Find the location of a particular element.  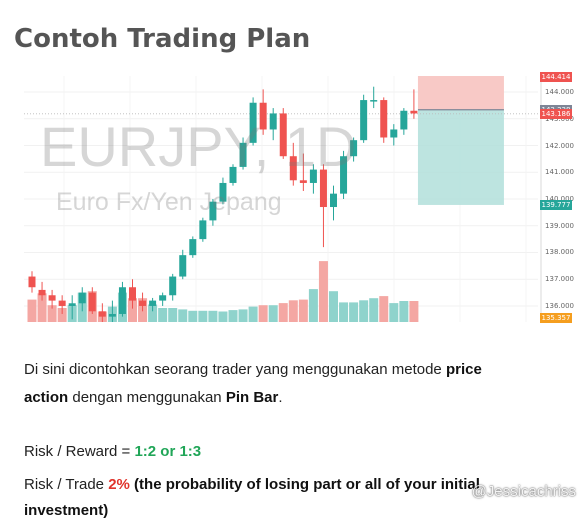

risk-trade-value: 2% is located at coordinates (119, 484).